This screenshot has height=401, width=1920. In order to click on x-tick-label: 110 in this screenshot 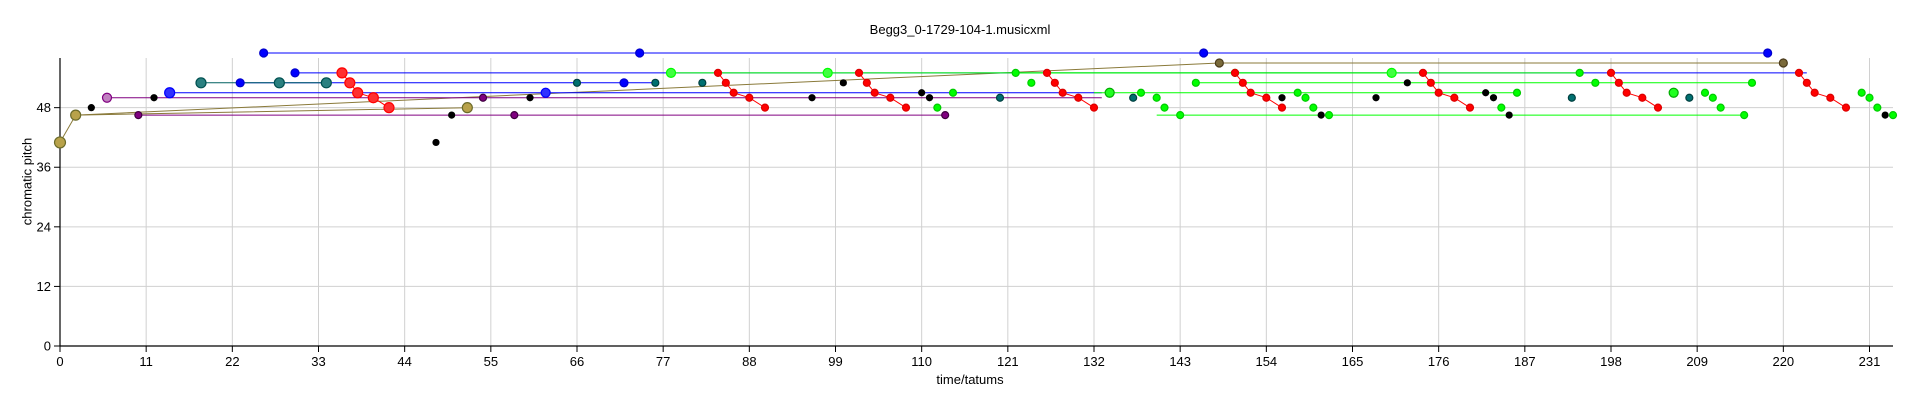, I will do `click(921, 361)`.